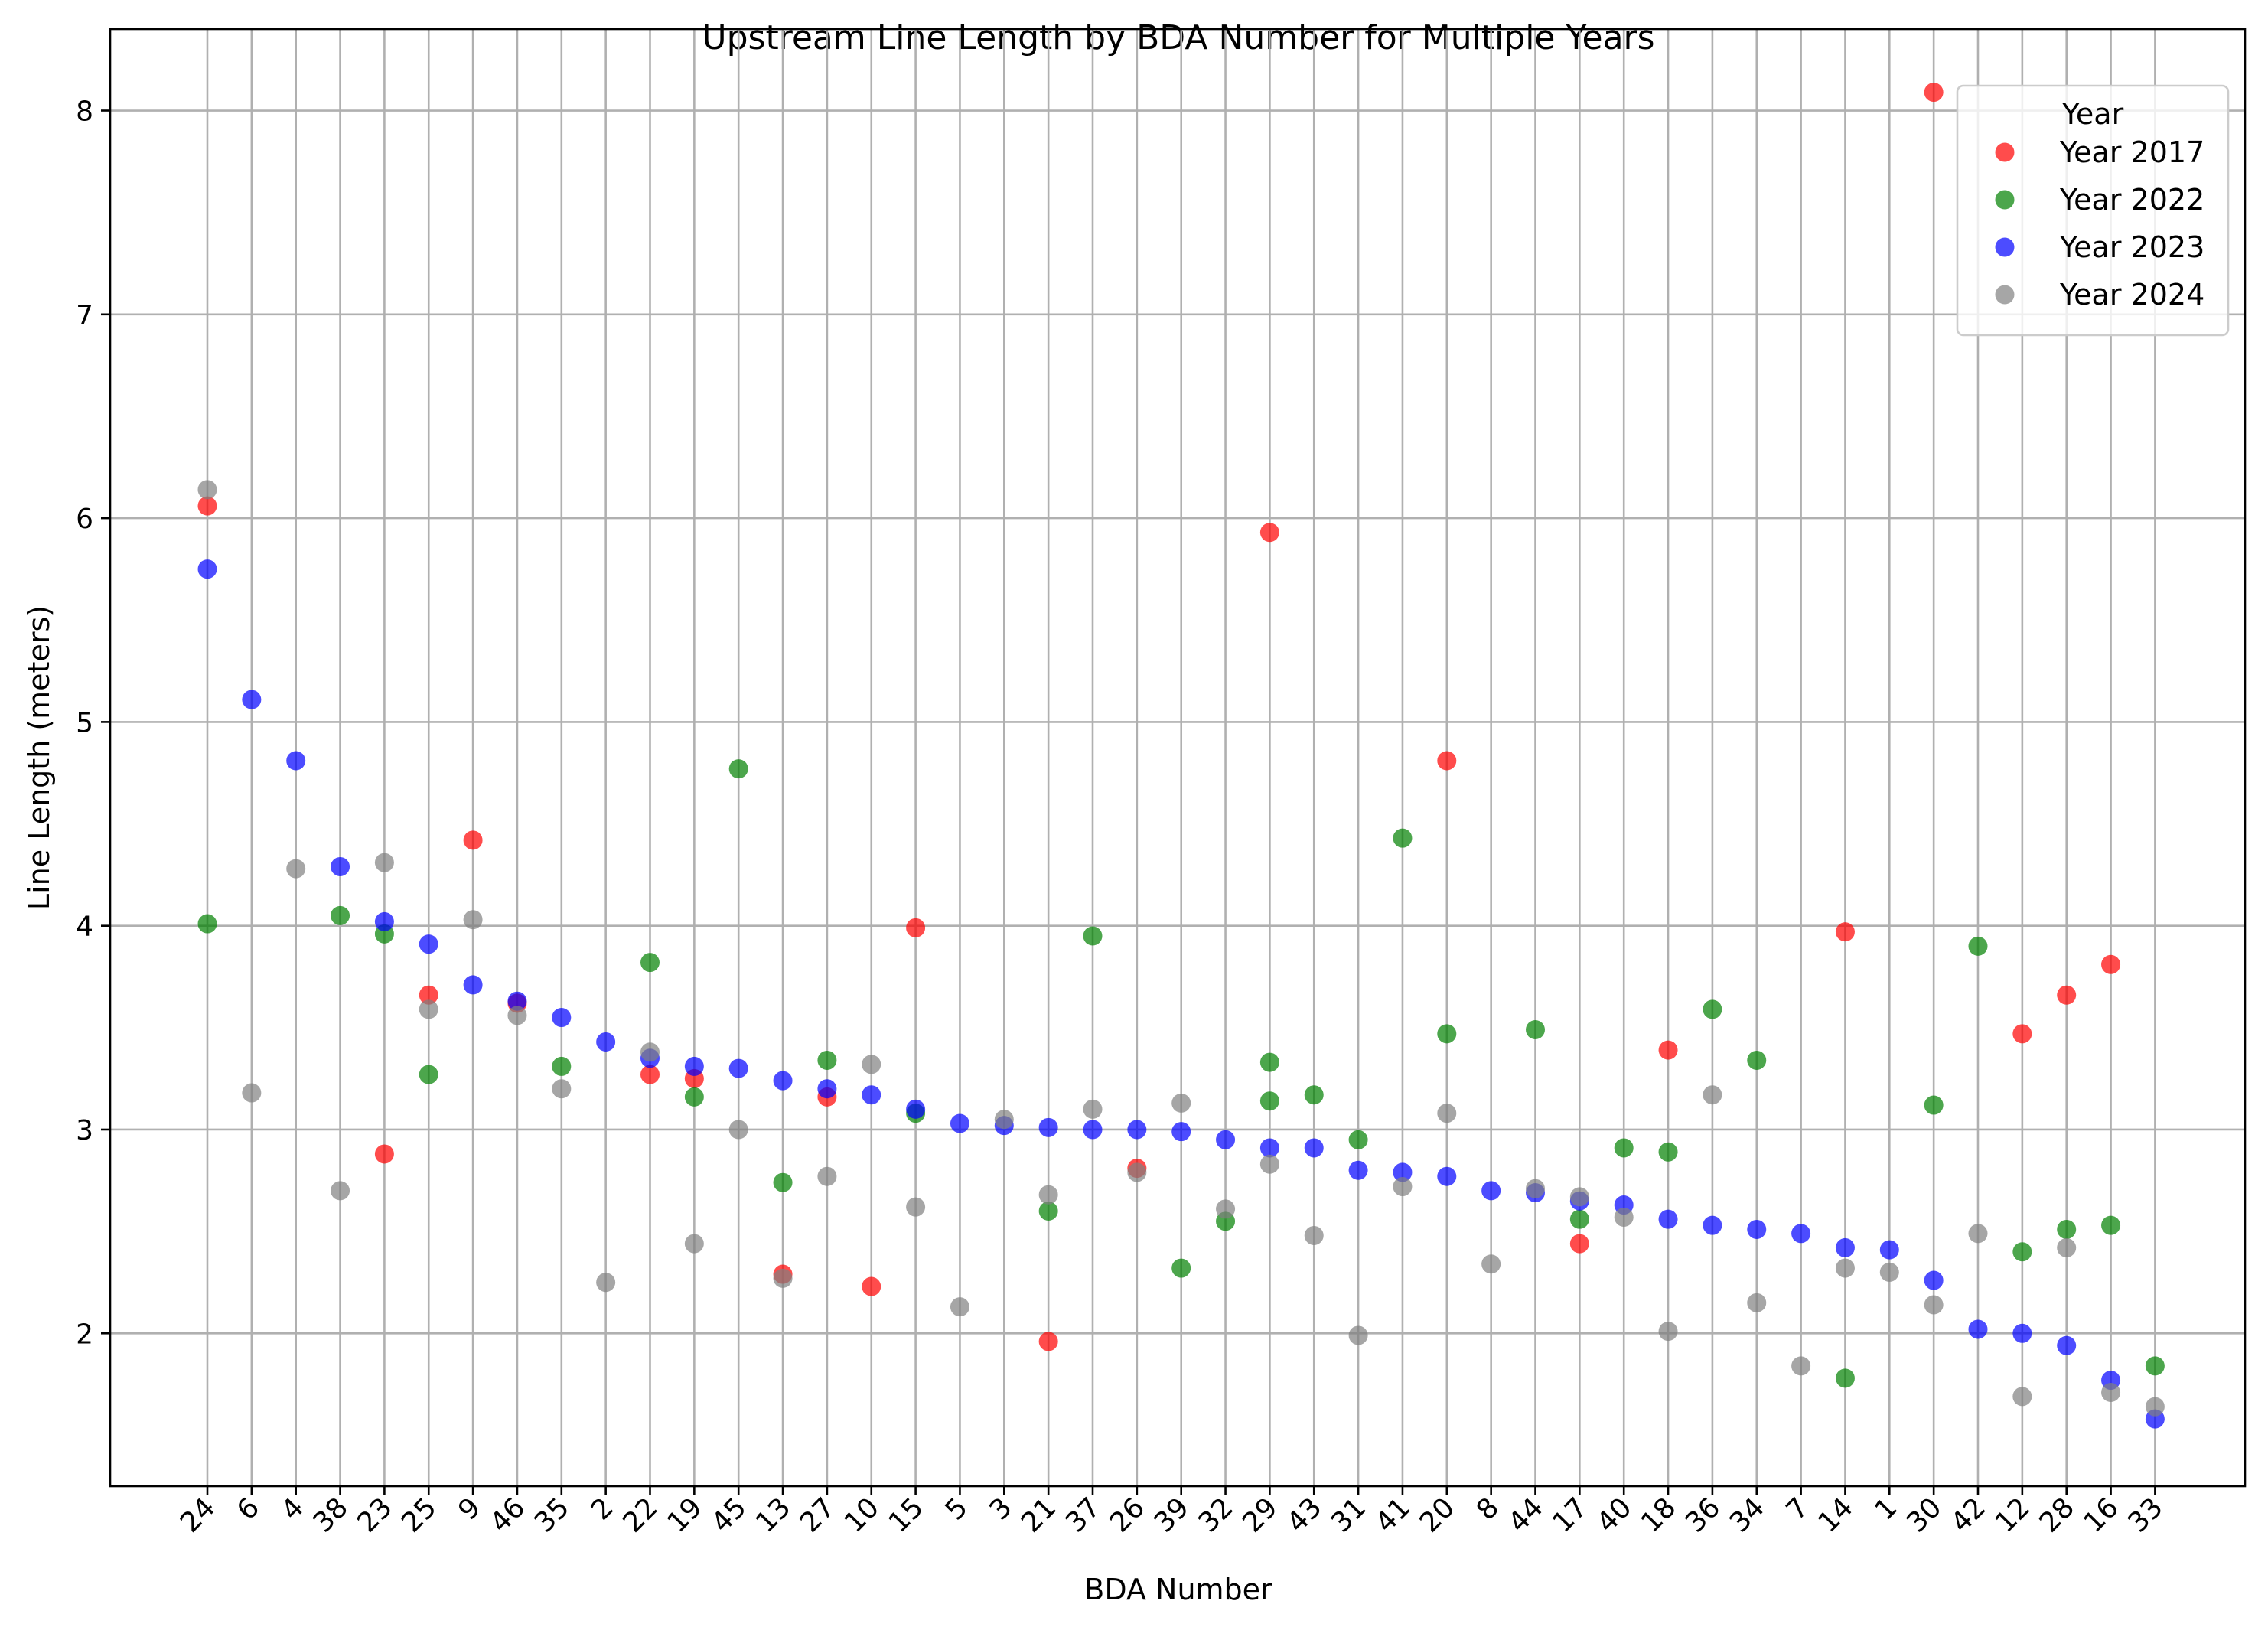 This screenshot has width=2268, height=1627. Describe the element at coordinates (2131, 247) in the screenshot. I see `legend-label: Year 2023` at that location.